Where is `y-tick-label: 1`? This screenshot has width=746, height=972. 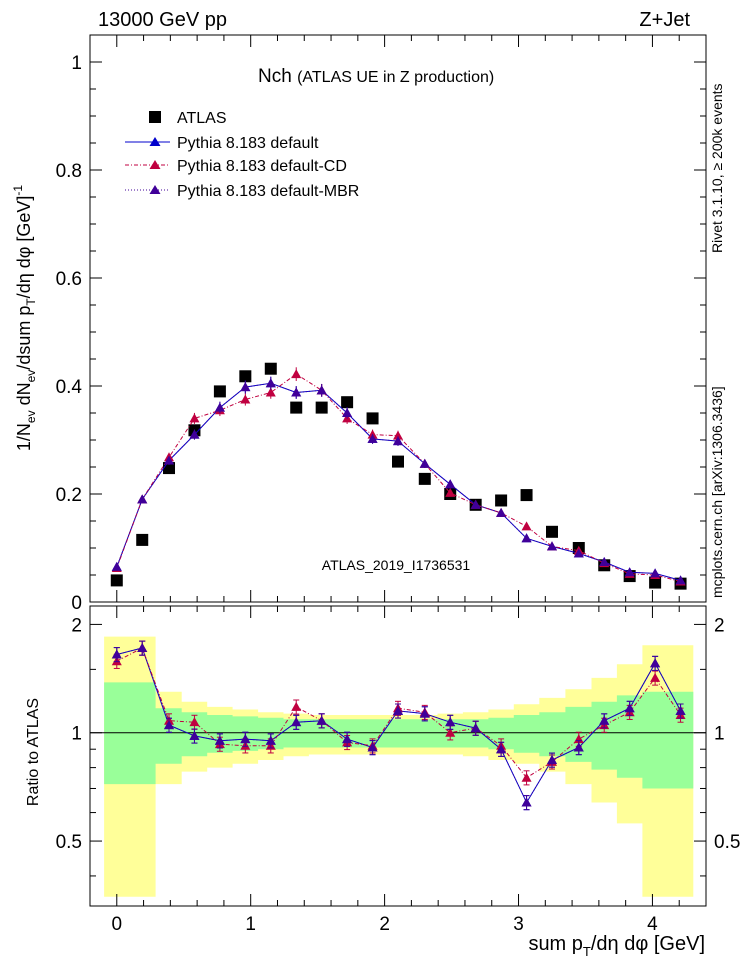
y-tick-label: 1 is located at coordinates (76, 63).